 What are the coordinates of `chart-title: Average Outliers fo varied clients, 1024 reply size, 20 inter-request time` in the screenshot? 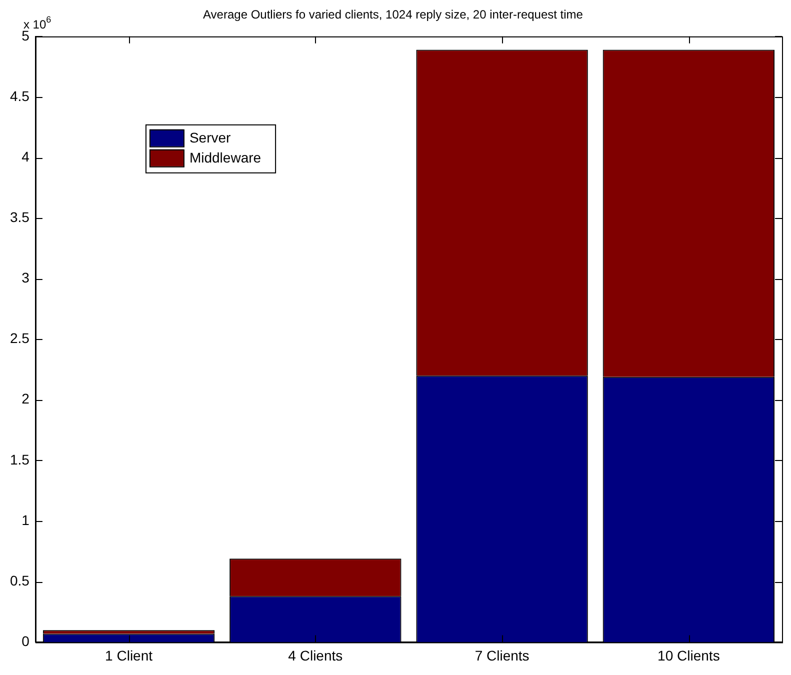 It's located at (393, 15).